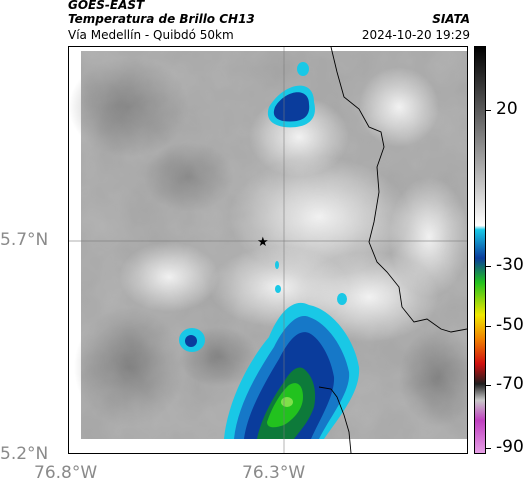  I want to click on product-title: Temperatura de Brillo CH13, so click(161, 19).